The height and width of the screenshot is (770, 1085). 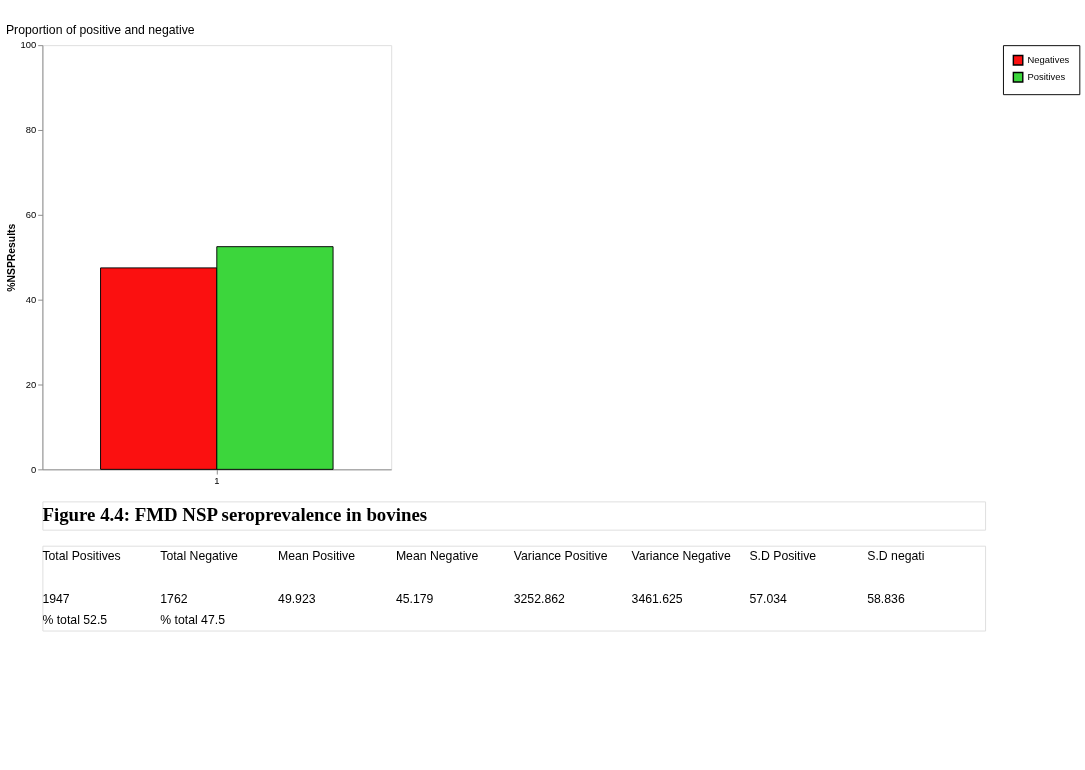 What do you see at coordinates (1046, 77) in the screenshot?
I see `legend-label: Positives` at bounding box center [1046, 77].